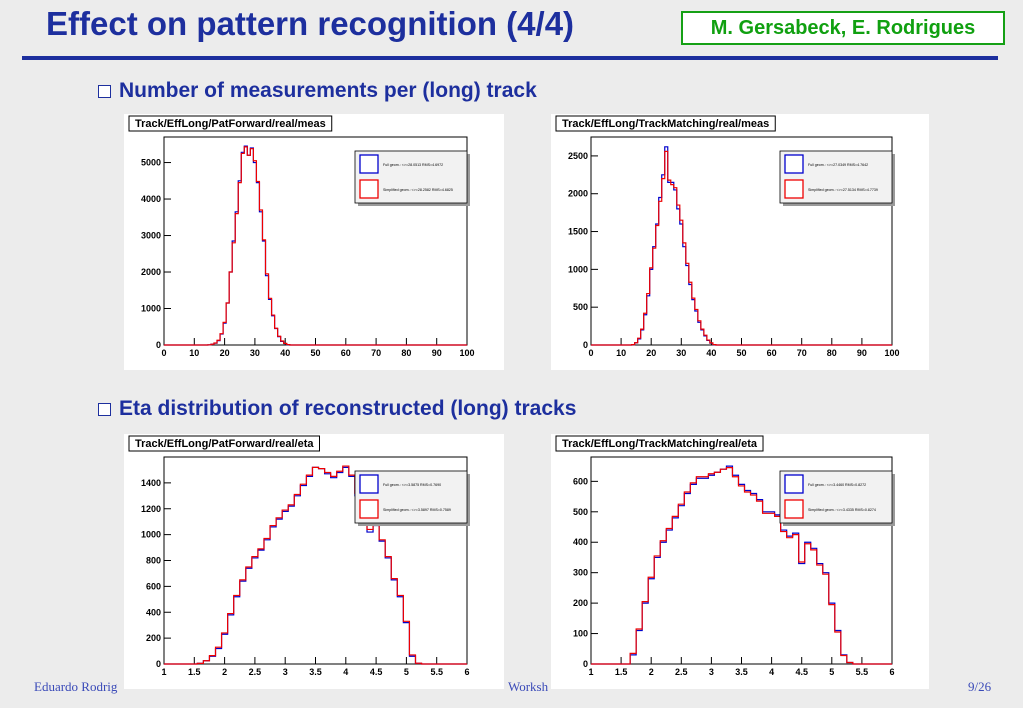  I want to click on legend-entry: Simplified geom.: <>=3.5897 RMS=0.7589, so click(417, 510).